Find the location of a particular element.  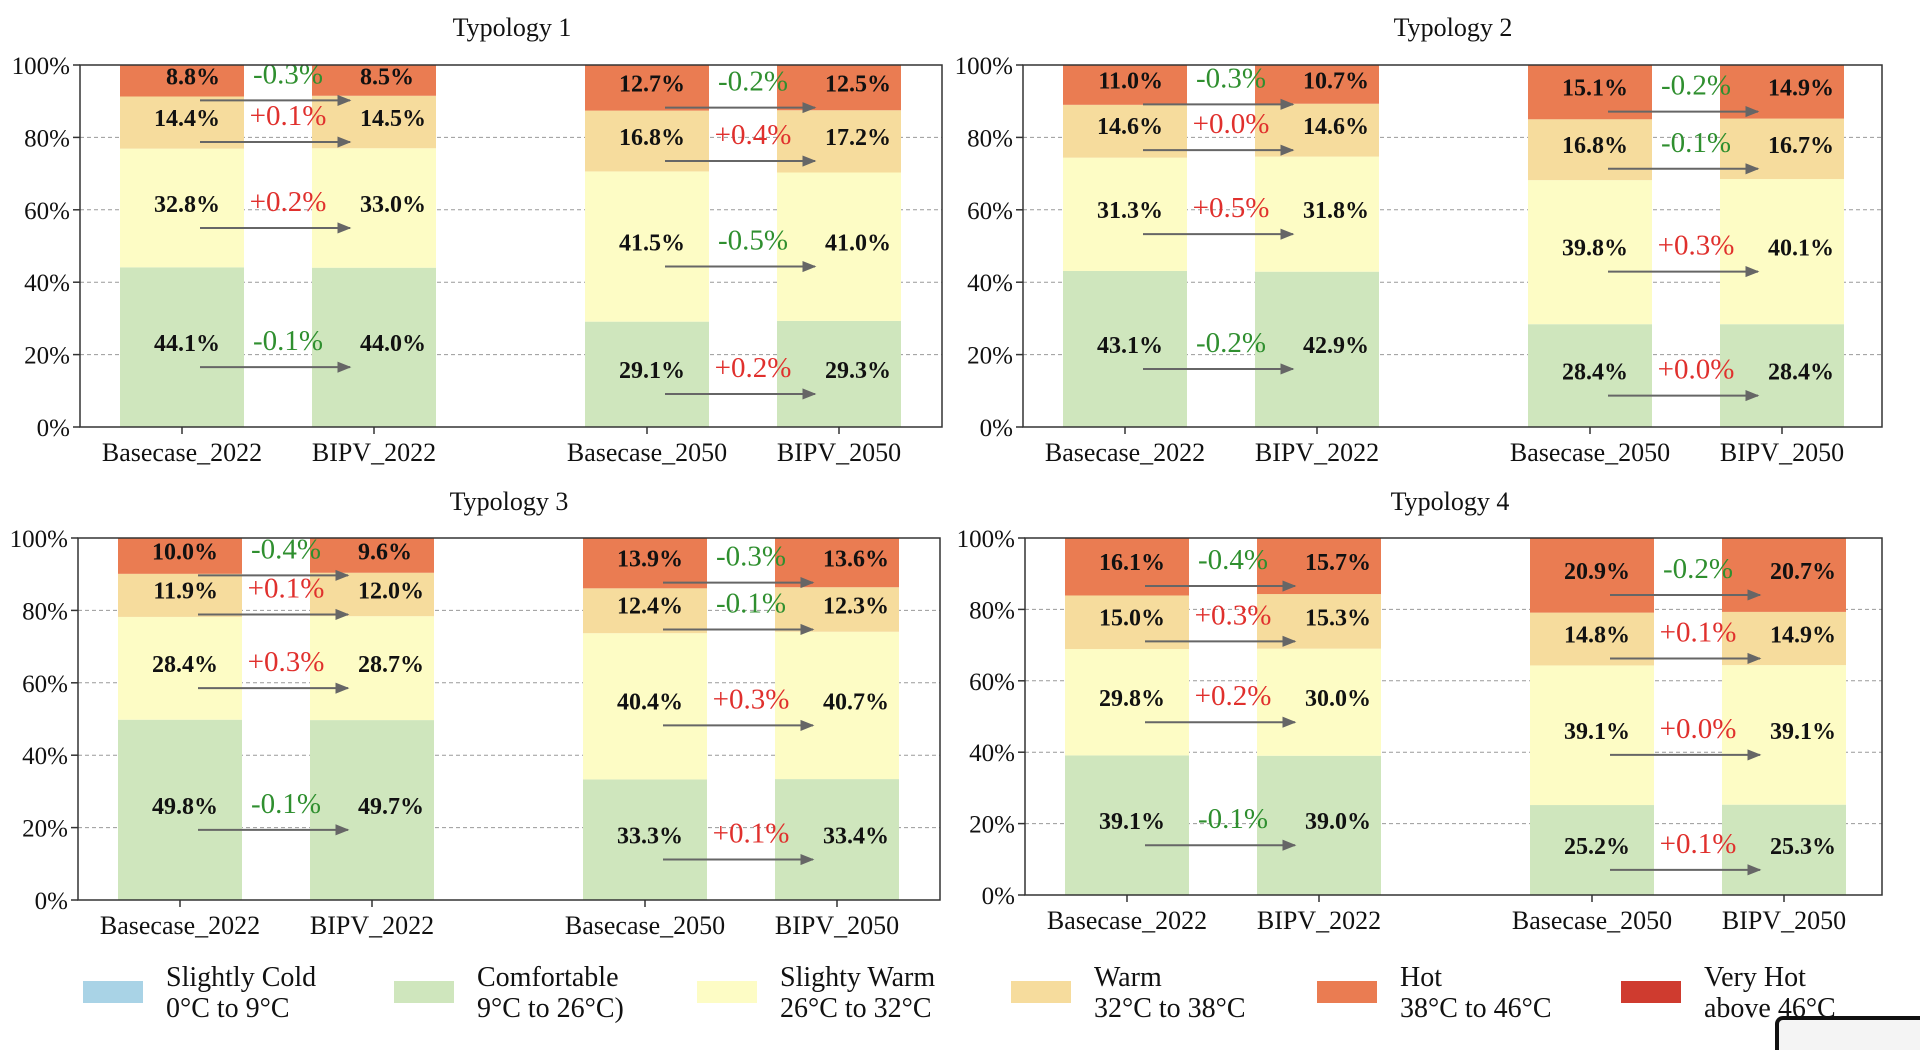

y-tick-label: 40% is located at coordinates (990, 283).